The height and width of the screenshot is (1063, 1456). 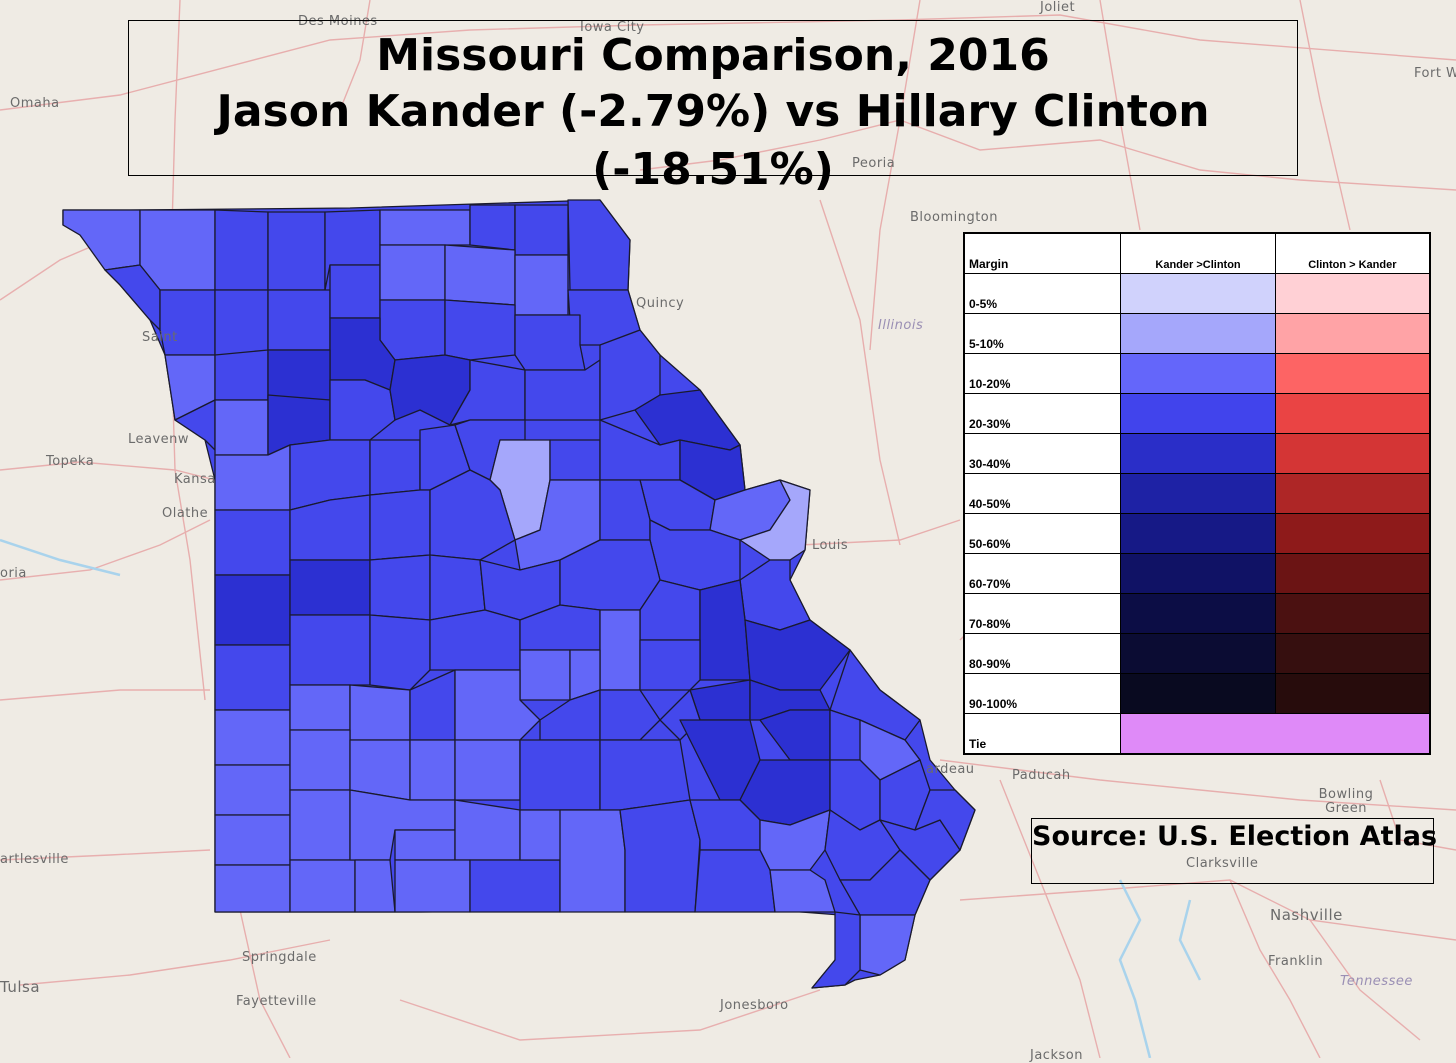 What do you see at coordinates (1042, 693) in the screenshot?
I see `legend-range-label: 90-100%` at bounding box center [1042, 693].